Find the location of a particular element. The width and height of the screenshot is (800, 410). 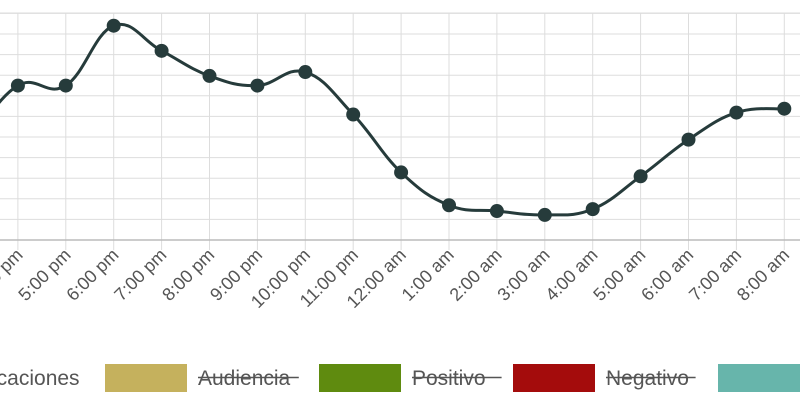

data-point-5-00-pm is located at coordinates (65, 85).